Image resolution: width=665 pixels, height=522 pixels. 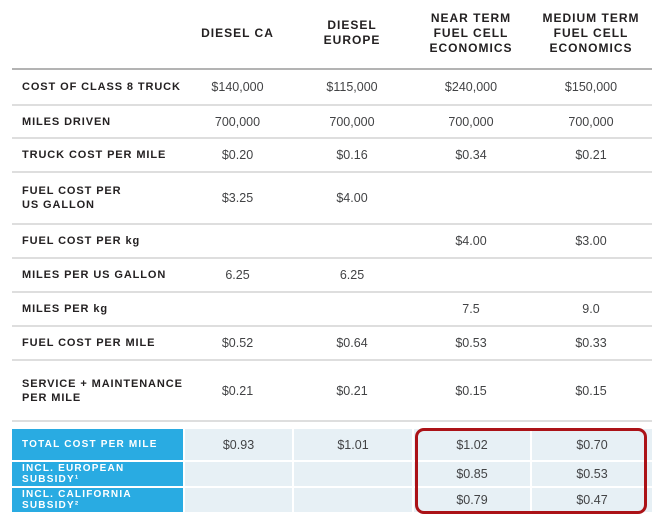 I want to click on cell-value: $0.85, so click(x=471, y=474).